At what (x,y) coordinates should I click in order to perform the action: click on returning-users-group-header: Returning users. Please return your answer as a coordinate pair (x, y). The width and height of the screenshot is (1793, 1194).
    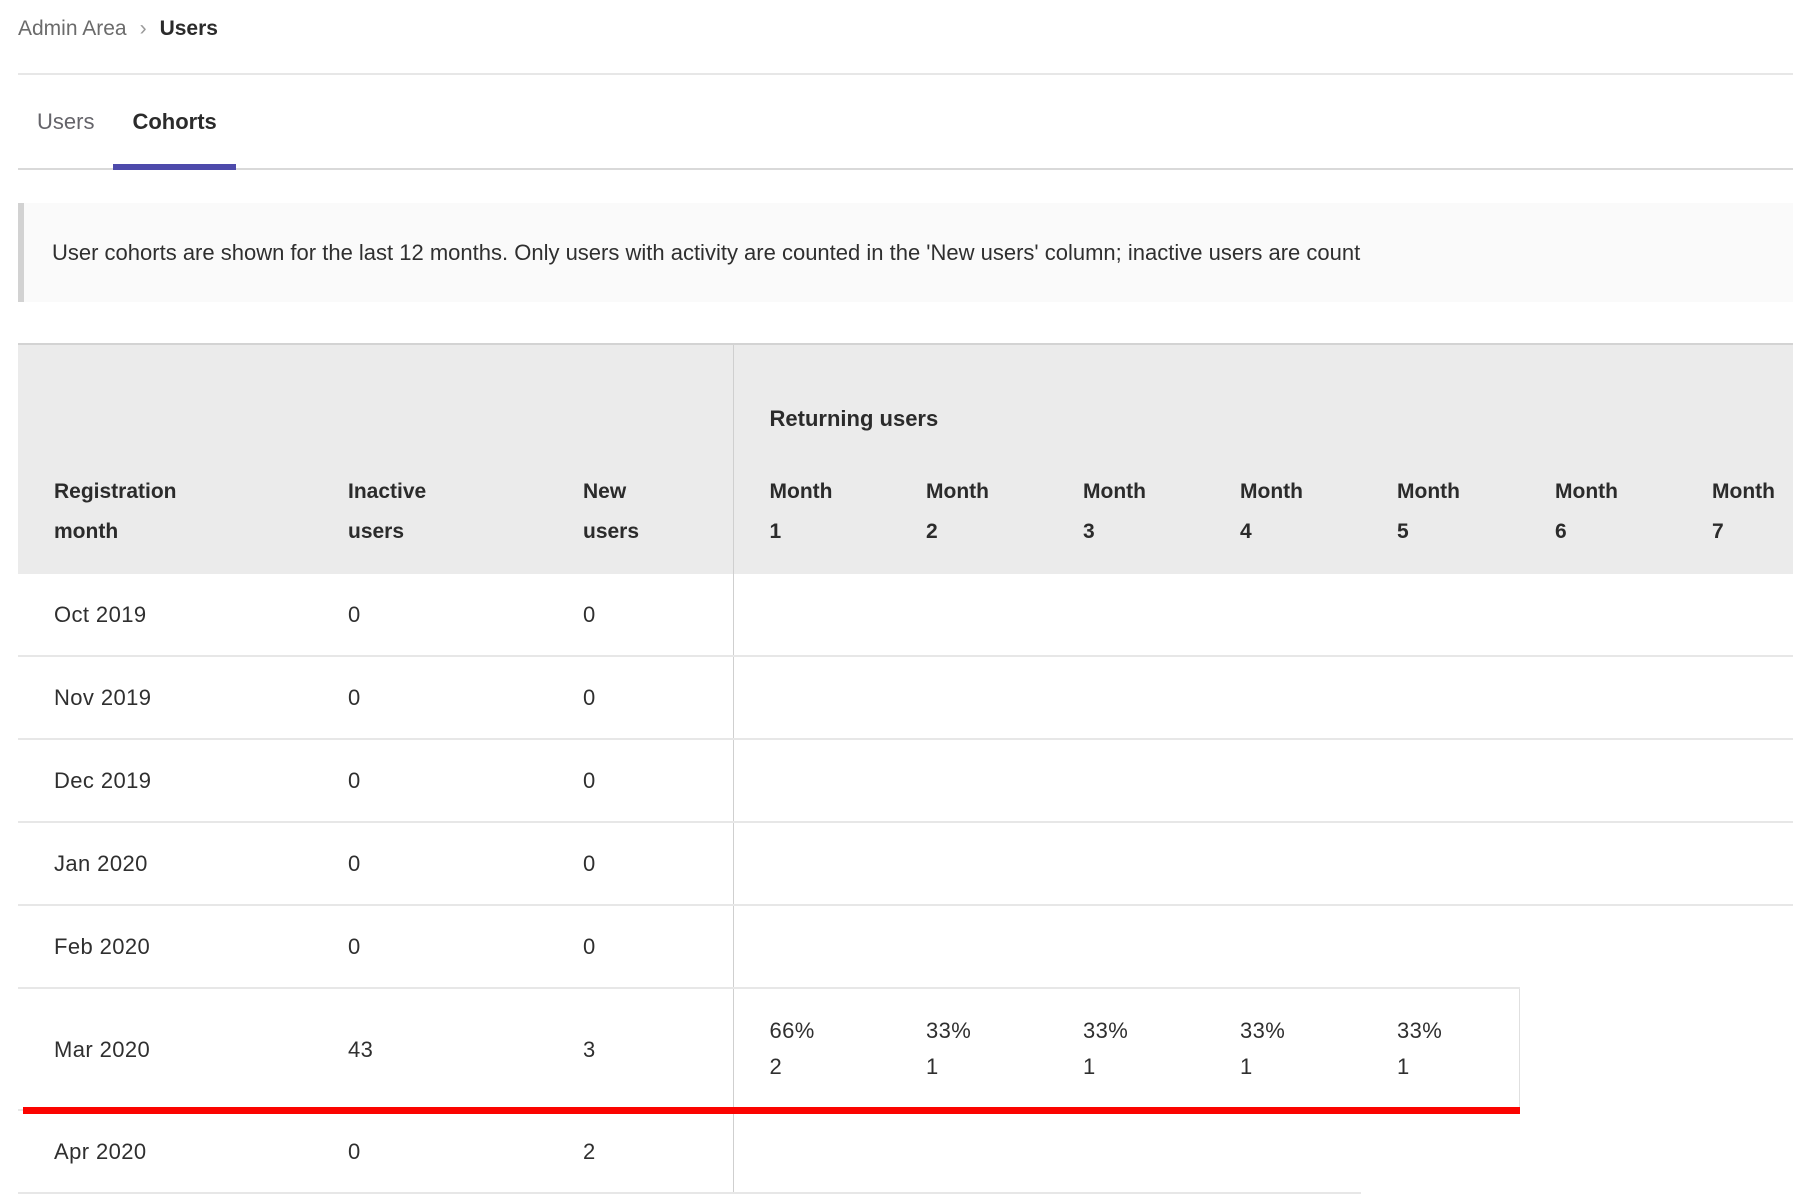
    Looking at the image, I should click on (1262, 400).